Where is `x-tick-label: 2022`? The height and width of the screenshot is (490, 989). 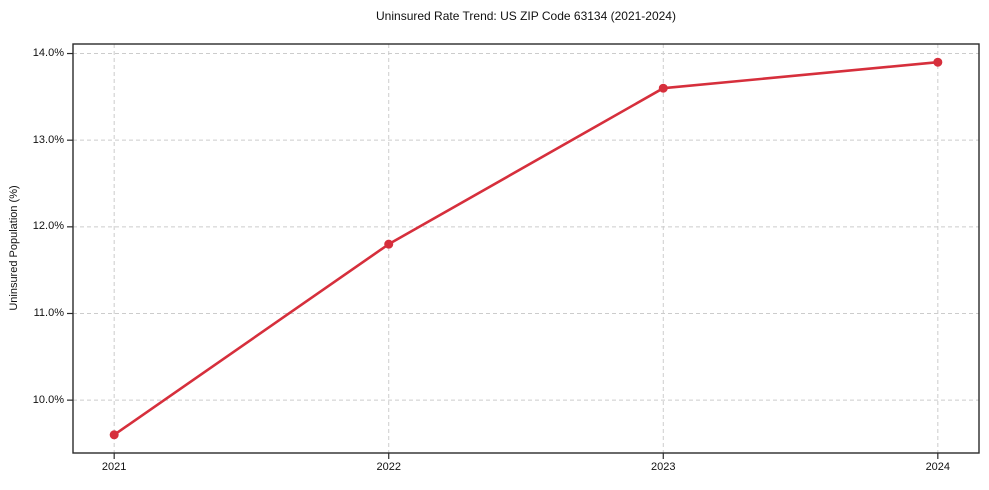 x-tick-label: 2022 is located at coordinates (388, 467).